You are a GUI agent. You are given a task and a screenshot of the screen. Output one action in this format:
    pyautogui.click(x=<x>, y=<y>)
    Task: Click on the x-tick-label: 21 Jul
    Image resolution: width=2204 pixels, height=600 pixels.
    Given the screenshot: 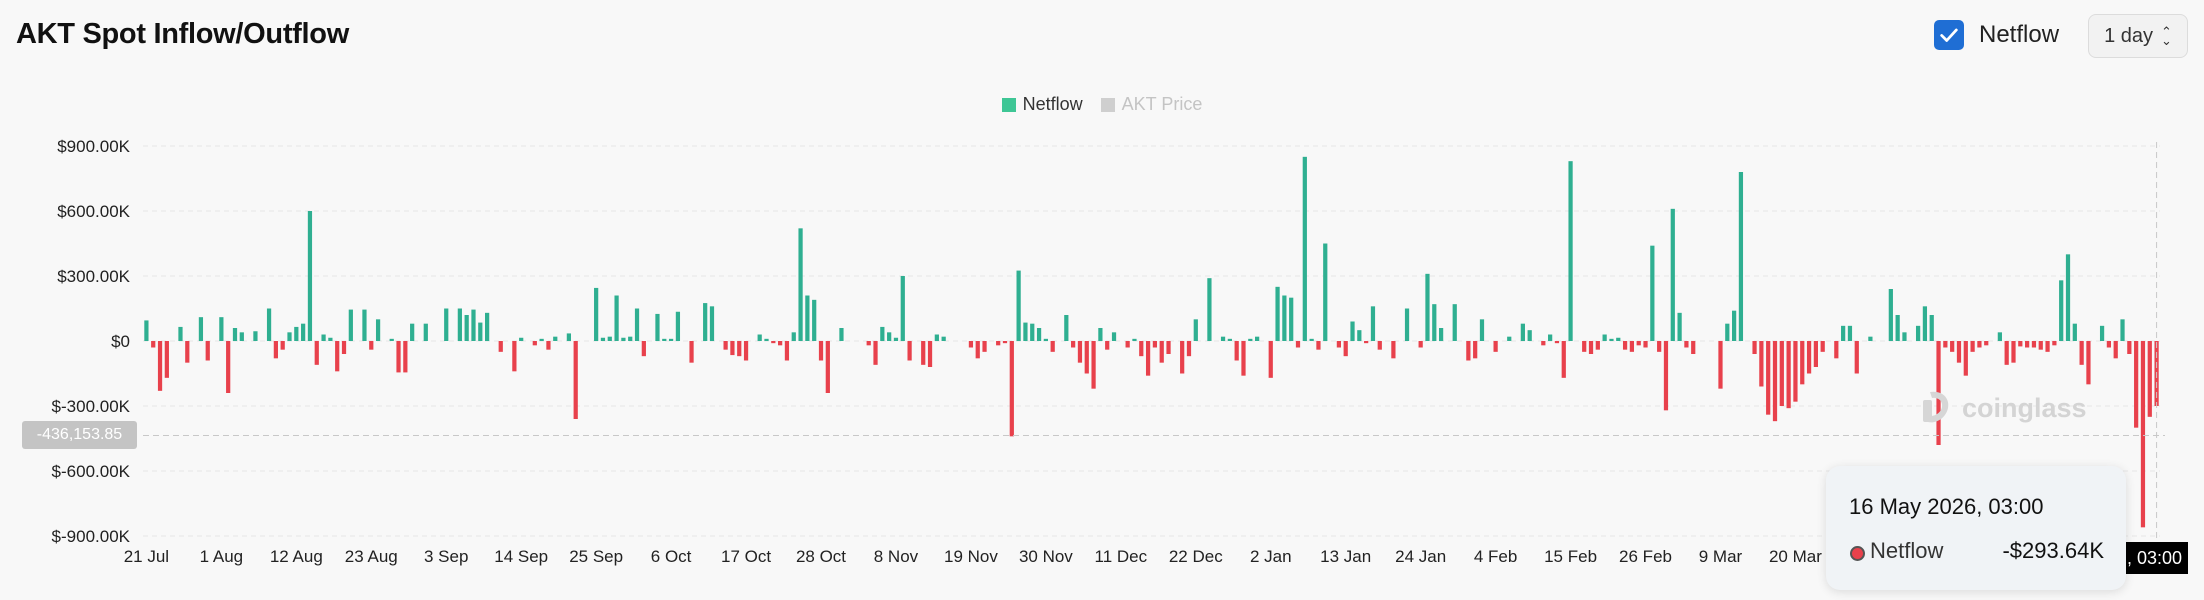 What is the action you would take?
    pyautogui.click(x=146, y=556)
    